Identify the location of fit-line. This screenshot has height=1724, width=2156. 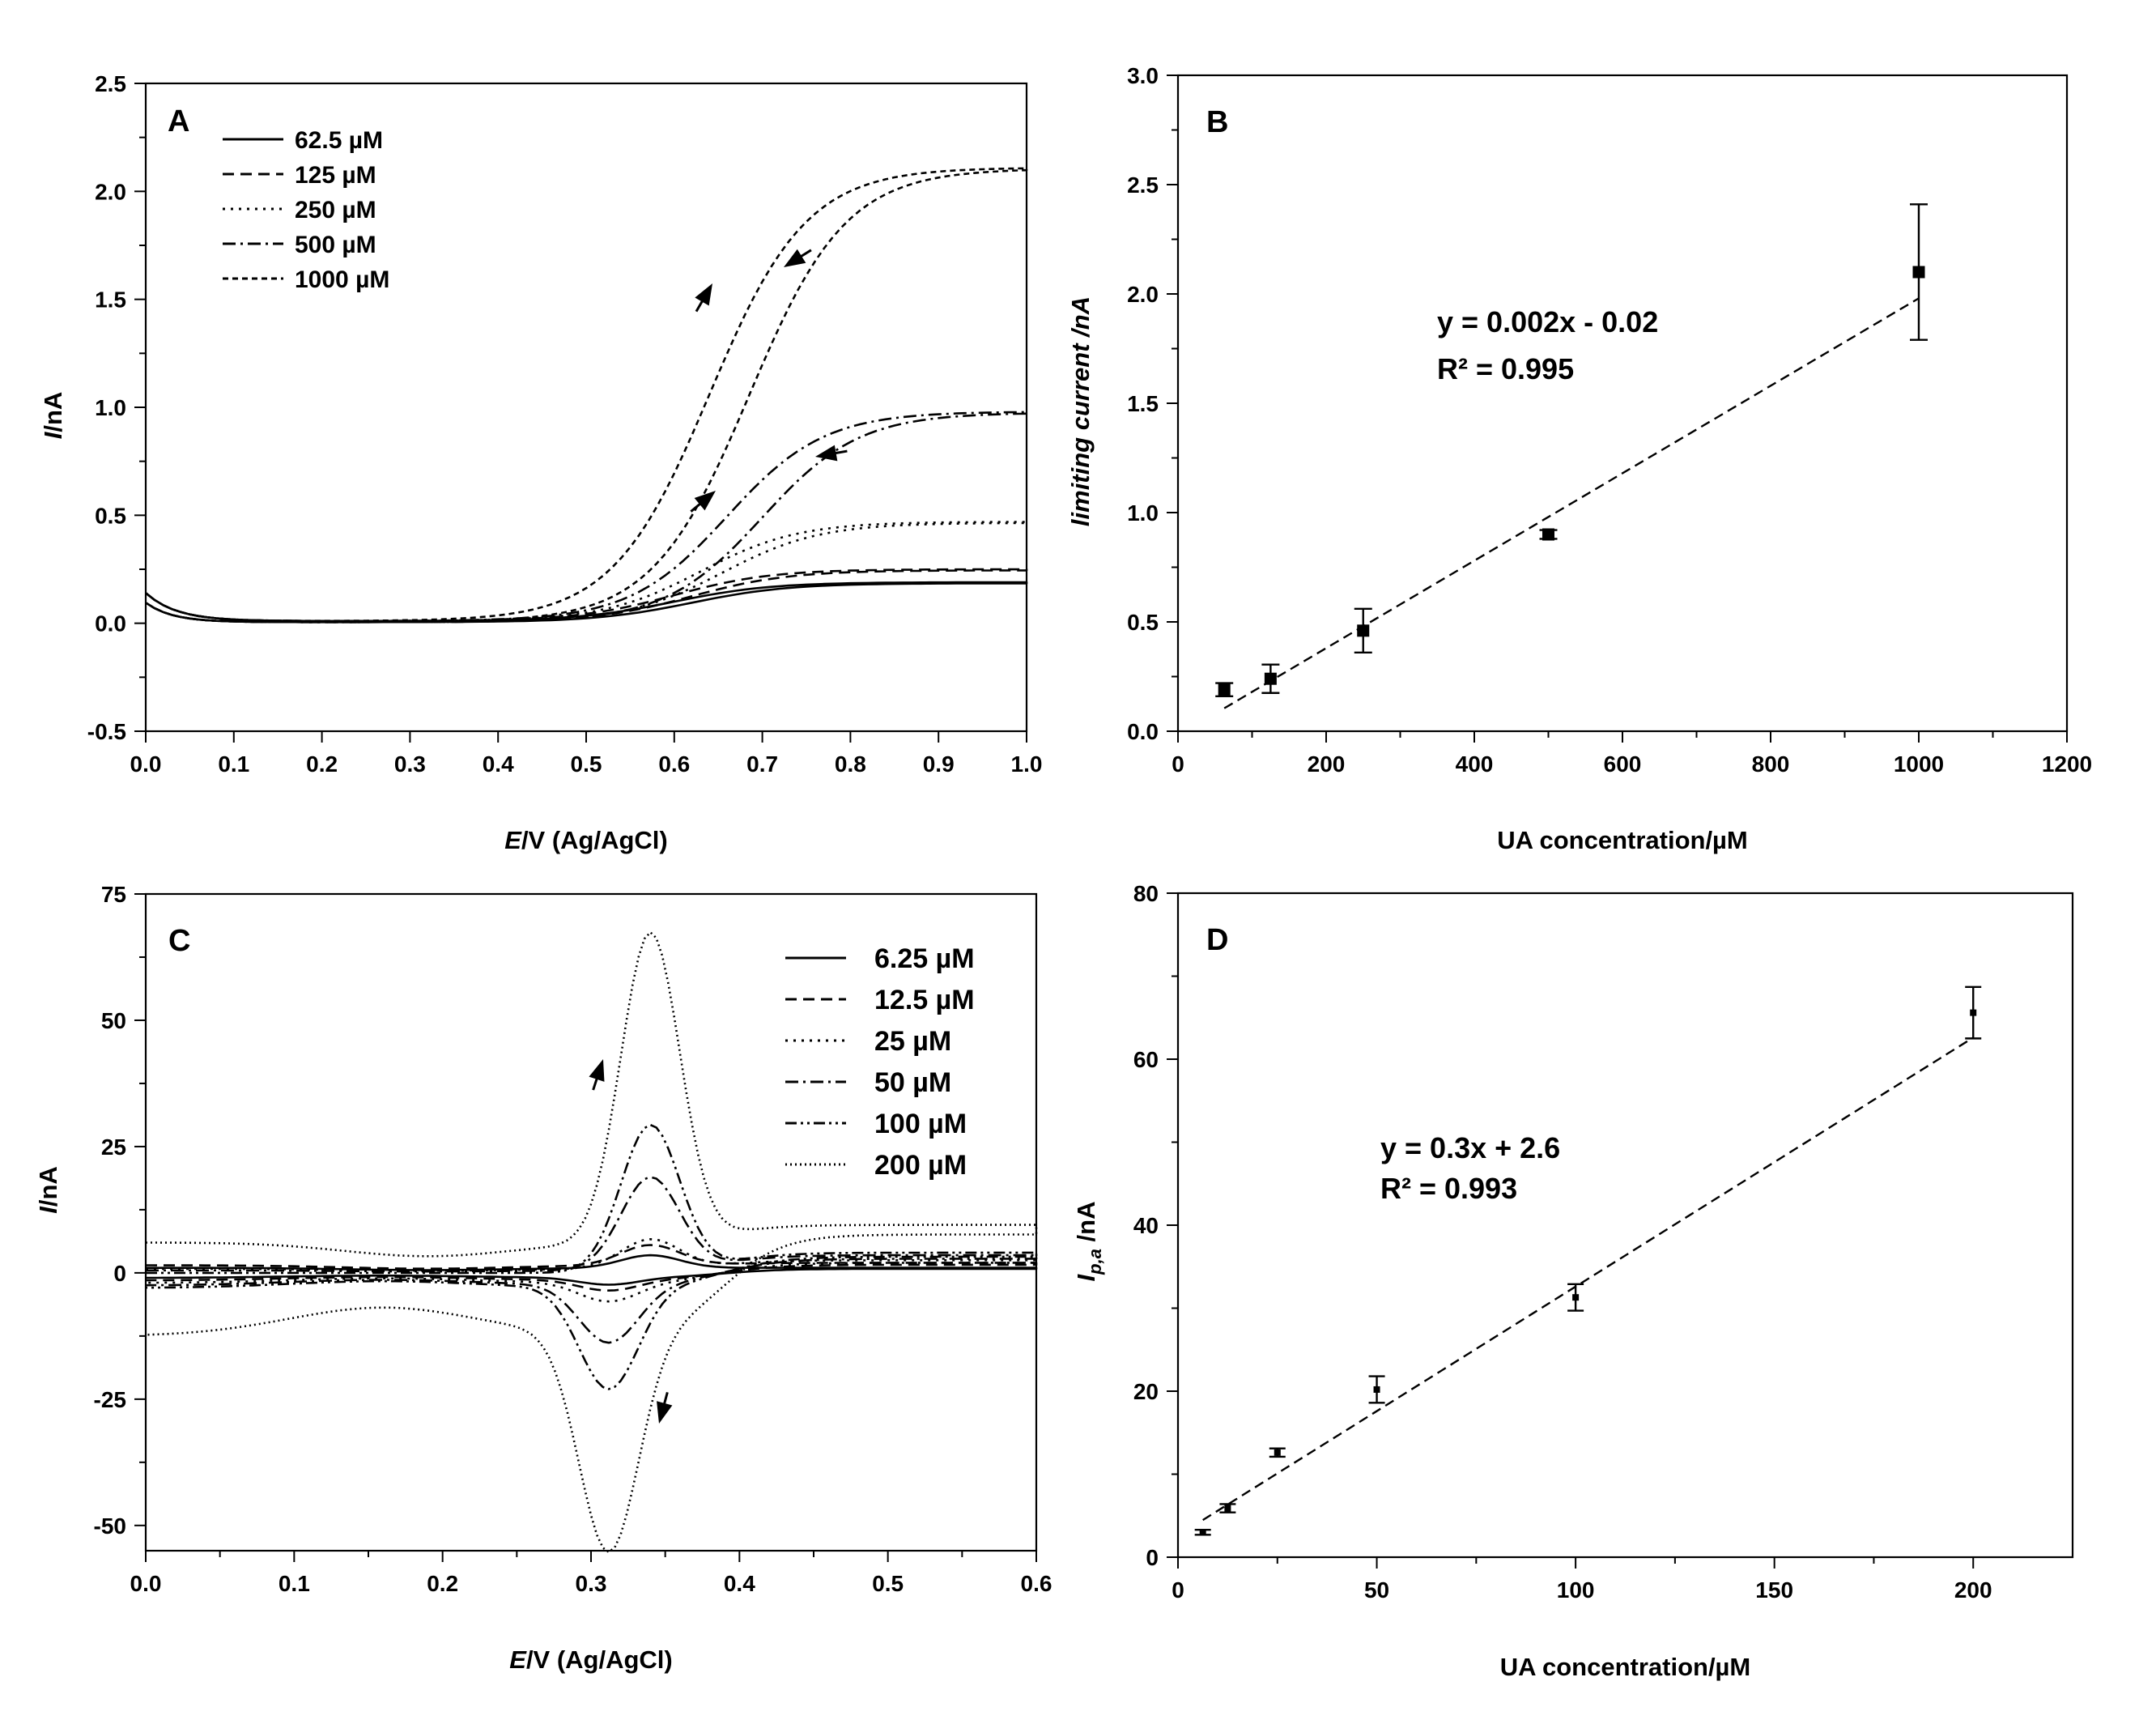
(1588, 1279).